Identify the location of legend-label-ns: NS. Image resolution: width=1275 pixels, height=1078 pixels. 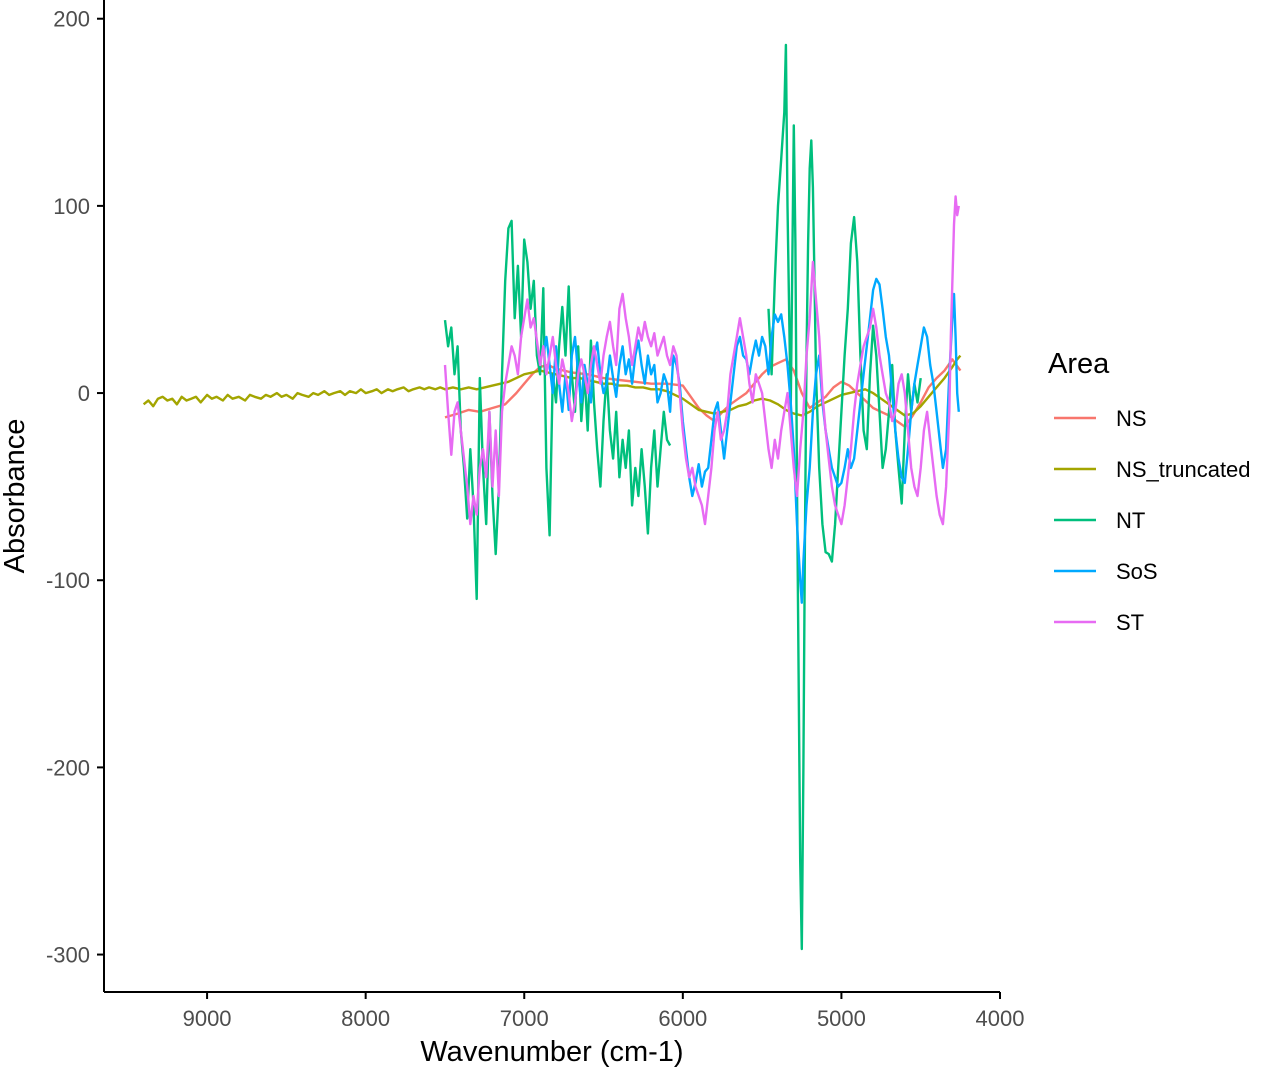
(1131, 418).